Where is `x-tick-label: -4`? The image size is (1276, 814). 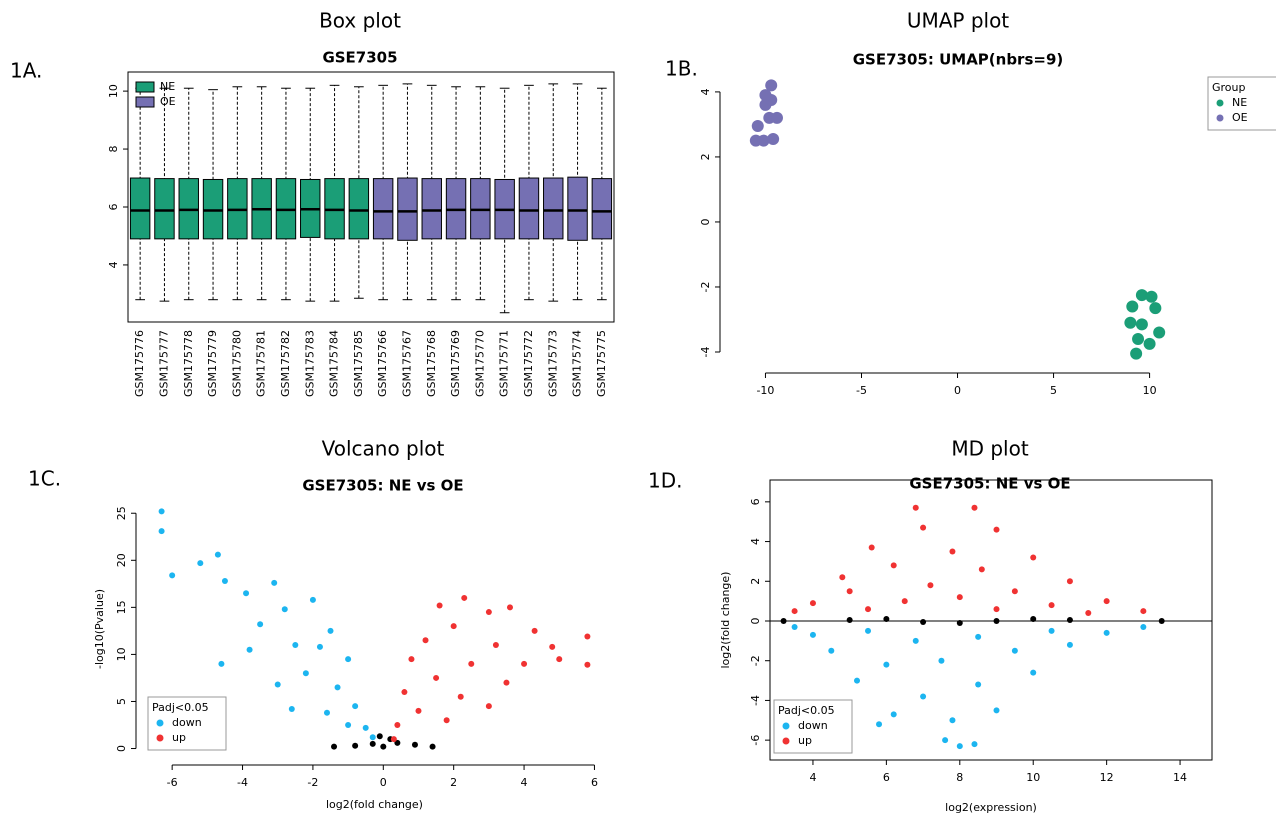 x-tick-label: -4 is located at coordinates (242, 782).